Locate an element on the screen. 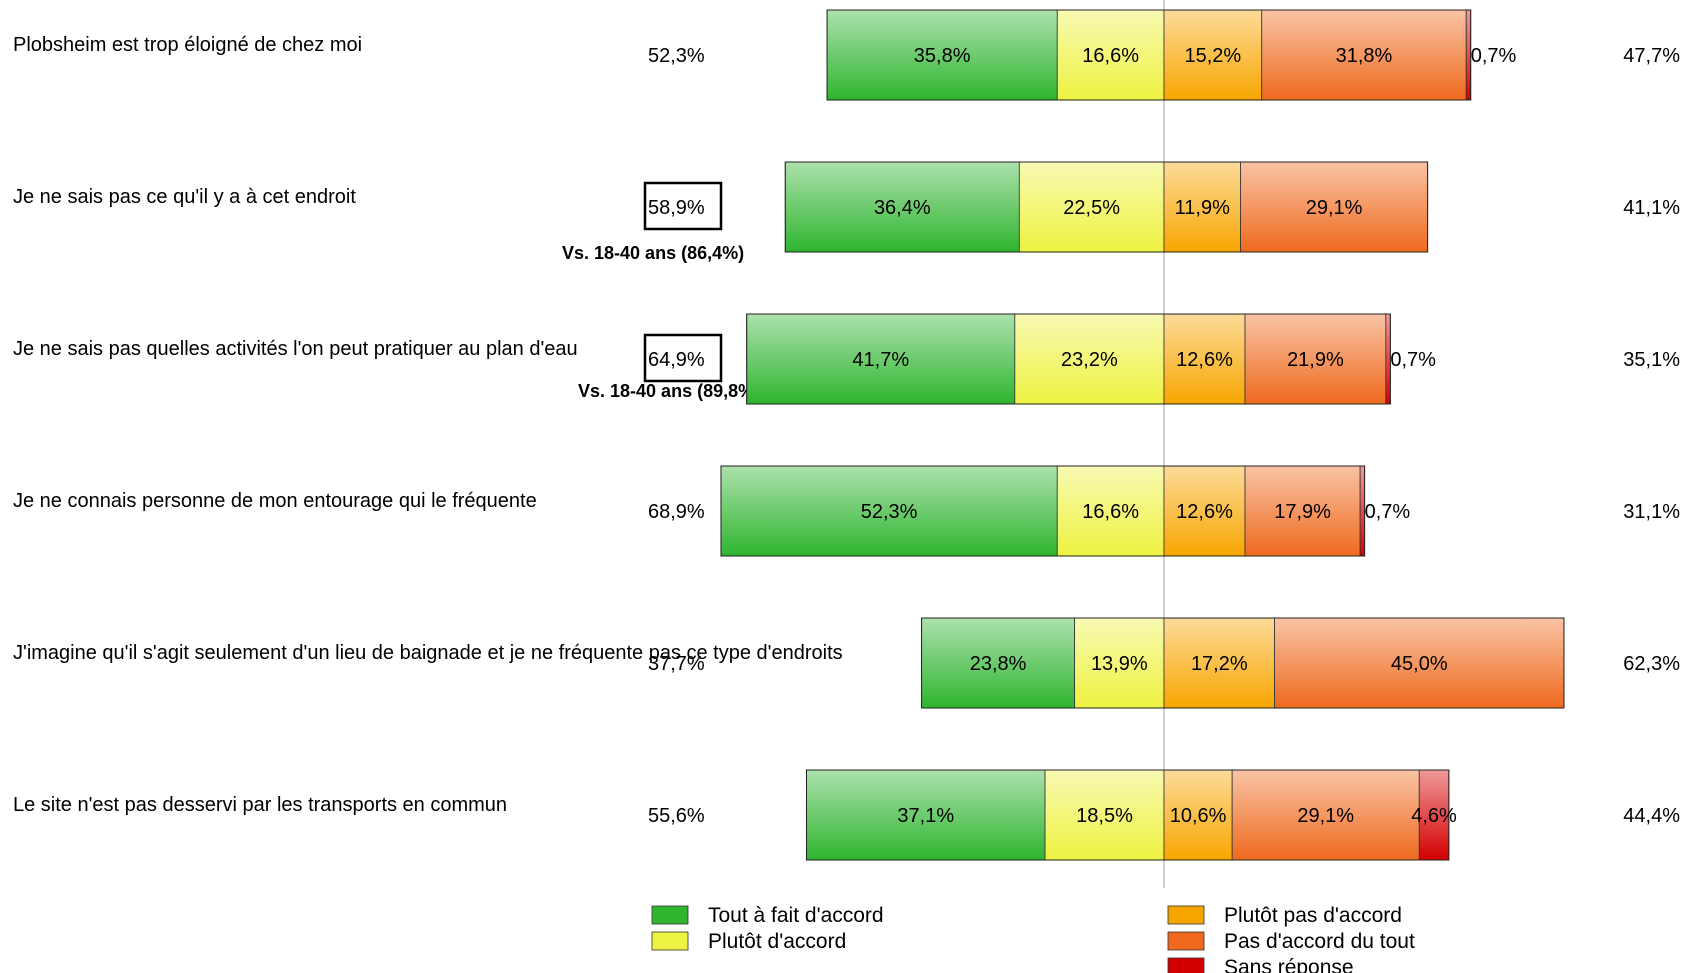 This screenshot has width=1682, height=973. legend-item-plutot-pas-d-accord: Plutôt pas d'accord is located at coordinates (1284, 915).